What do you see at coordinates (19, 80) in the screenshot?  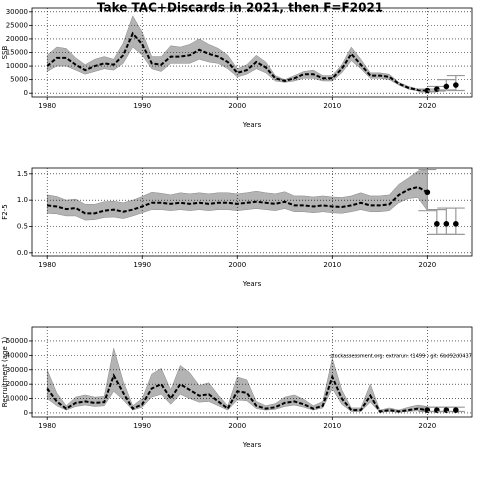 I see `y-tick-label: 5000` at bounding box center [19, 80].